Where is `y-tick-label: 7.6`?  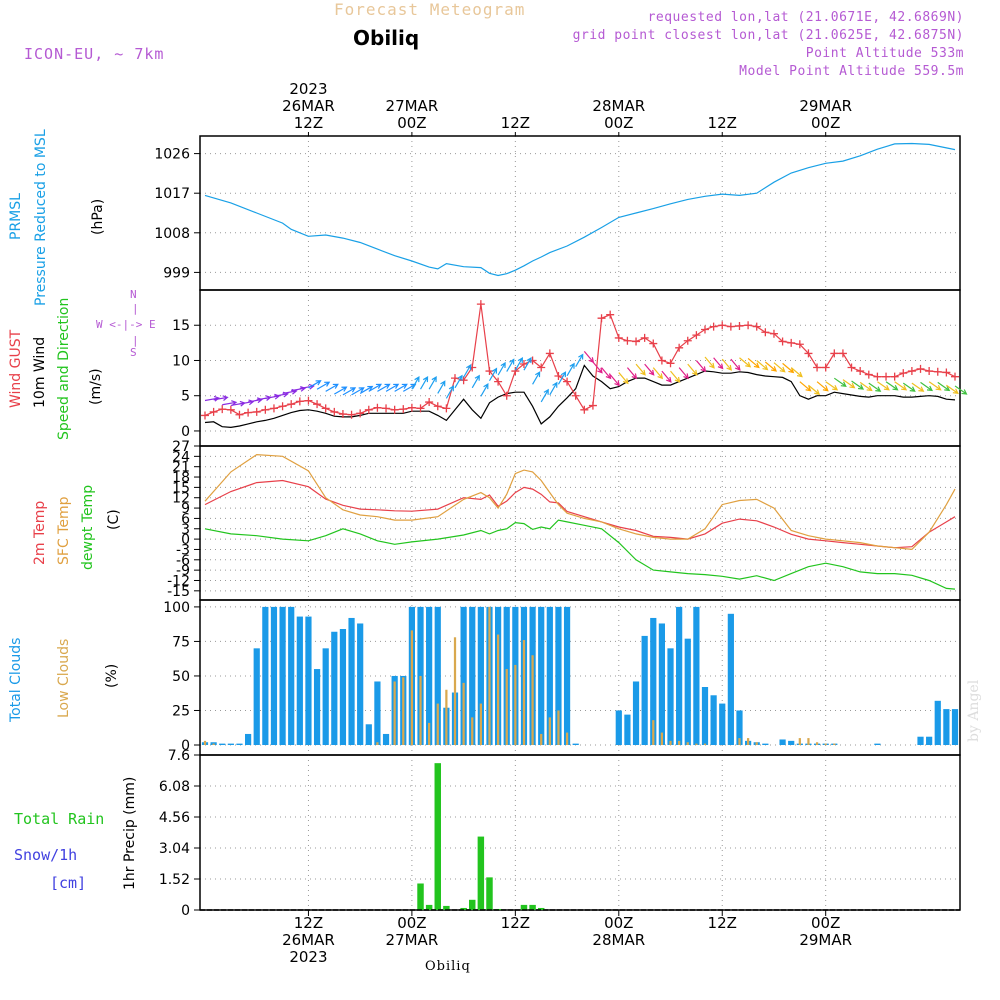 y-tick-label: 7.6 is located at coordinates (179, 756).